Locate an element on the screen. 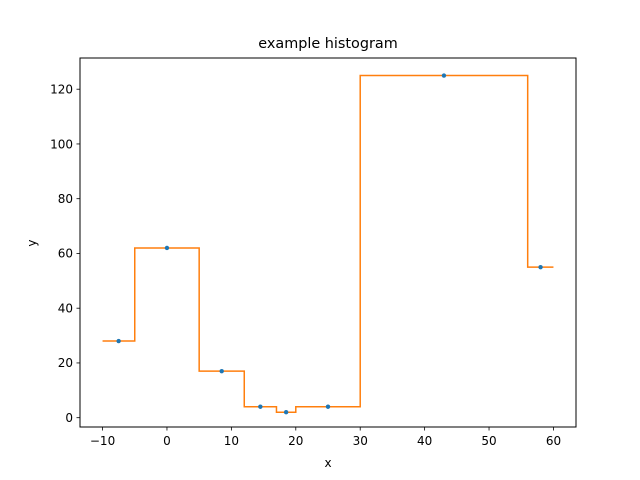  x-tick-label: −10 is located at coordinates (102, 441).